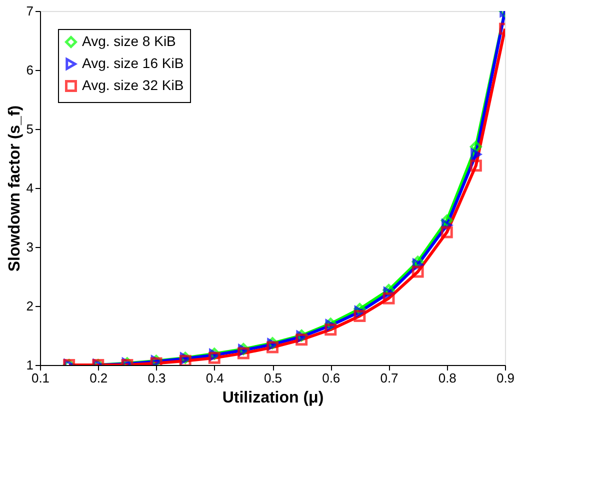  I want to click on y-axis-title: Slowdown factor (s_f), so click(15, 188).